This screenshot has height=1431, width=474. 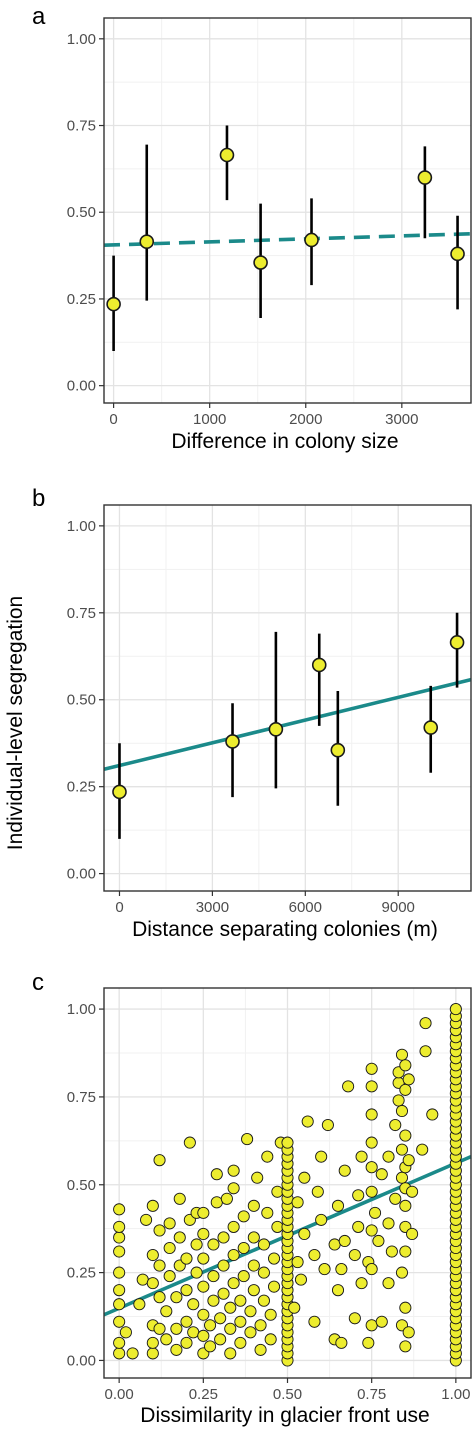 What do you see at coordinates (81, 1009) in the screenshot?
I see `panel-c-y-tick-label: 1.00` at bounding box center [81, 1009].